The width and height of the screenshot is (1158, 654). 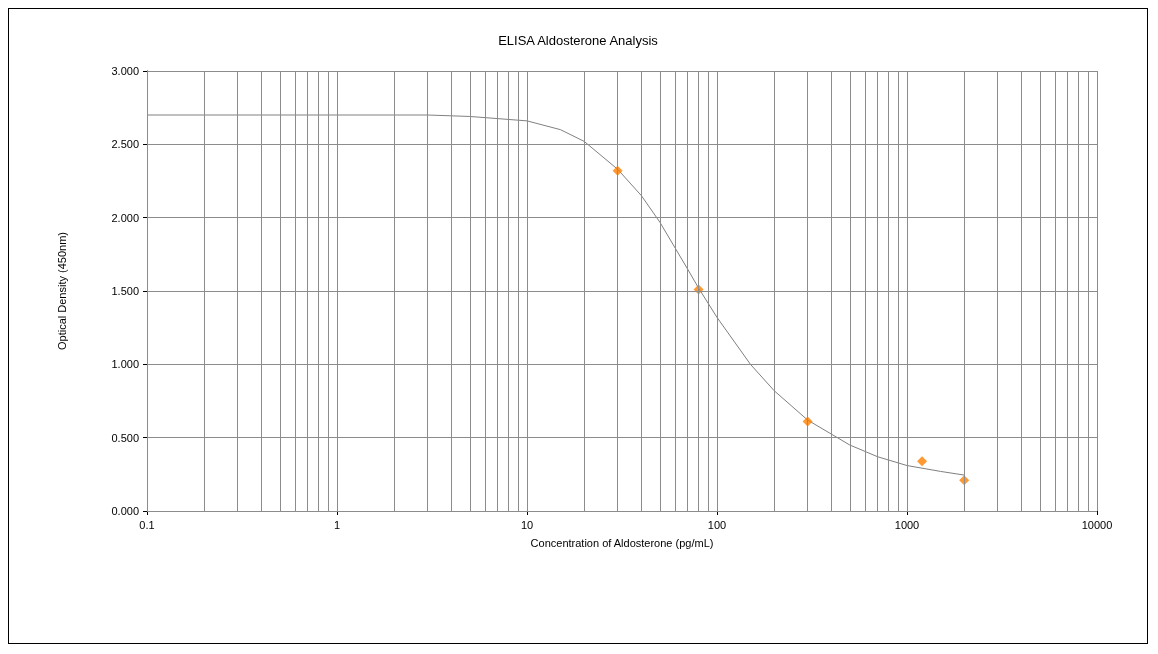 What do you see at coordinates (578, 40) in the screenshot?
I see `chart-title: ELISA Aldosterone Analysis` at bounding box center [578, 40].